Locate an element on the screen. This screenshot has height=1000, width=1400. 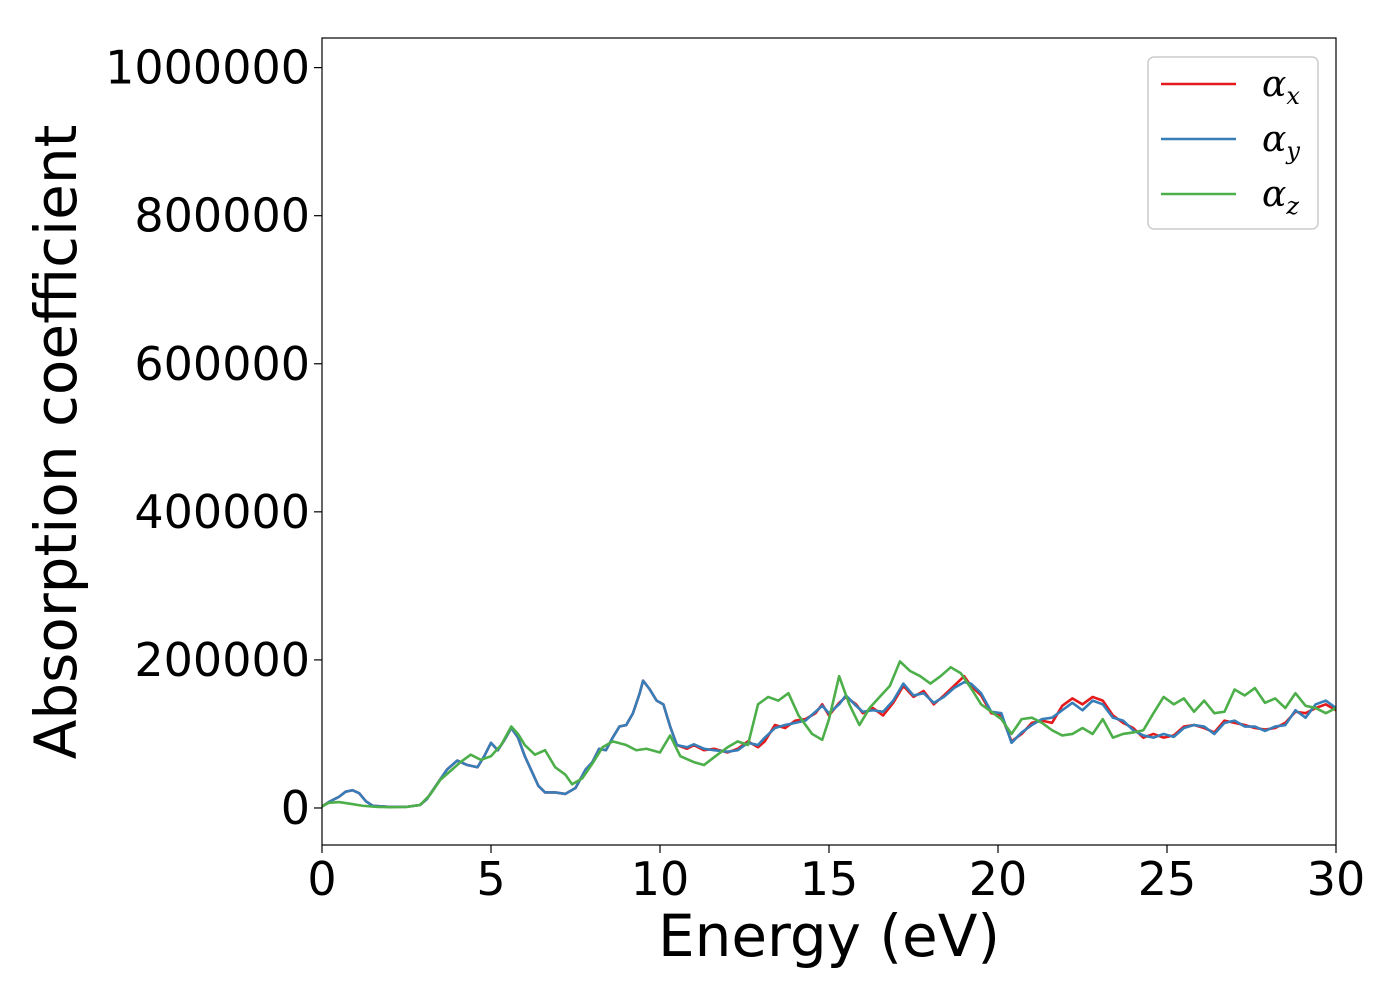
legend-box is located at coordinates (1233, 143).